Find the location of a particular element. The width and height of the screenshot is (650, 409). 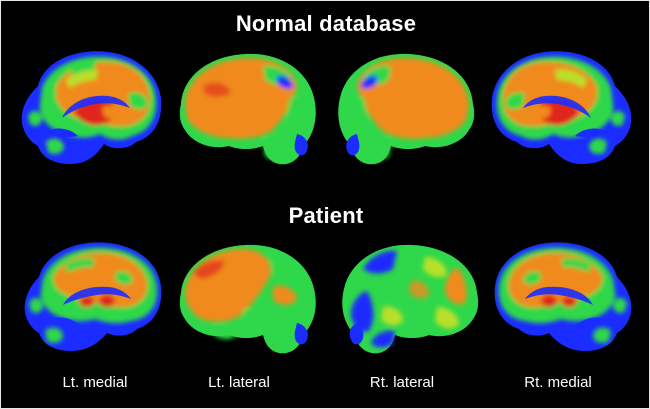

normal-lt-medial-brain-image is located at coordinates (91, 108).